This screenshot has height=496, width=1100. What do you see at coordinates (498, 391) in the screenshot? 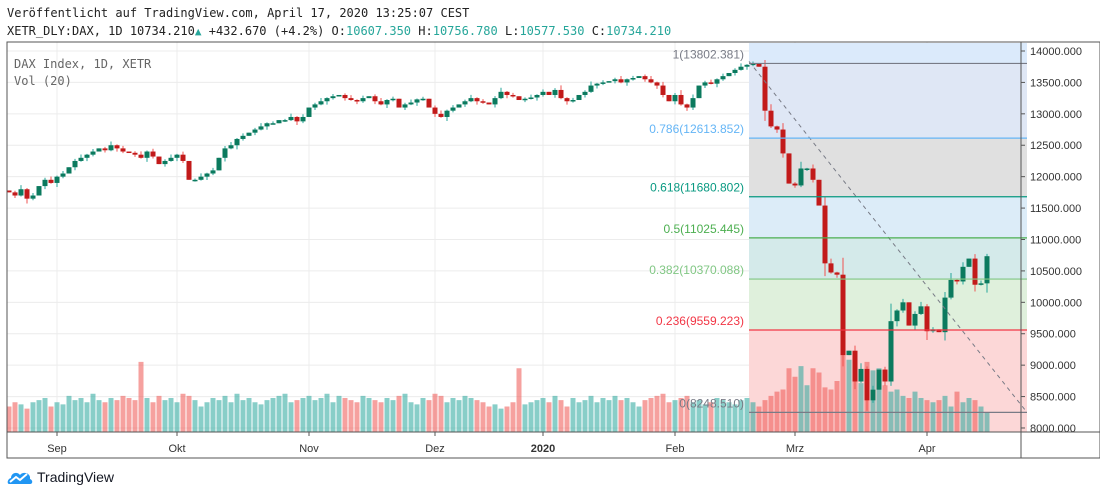
I see `volume-bars` at bounding box center [498, 391].